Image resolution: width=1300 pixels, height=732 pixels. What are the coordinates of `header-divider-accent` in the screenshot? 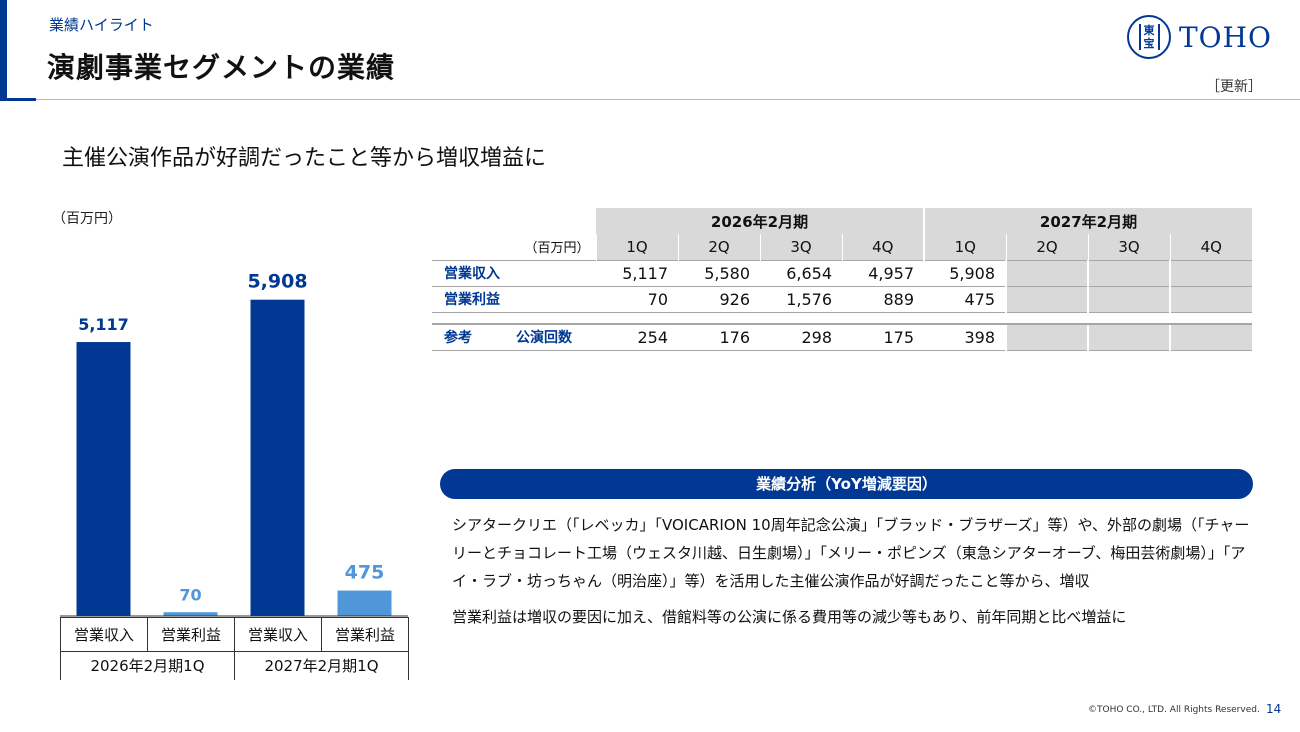 It's located at (18, 99).